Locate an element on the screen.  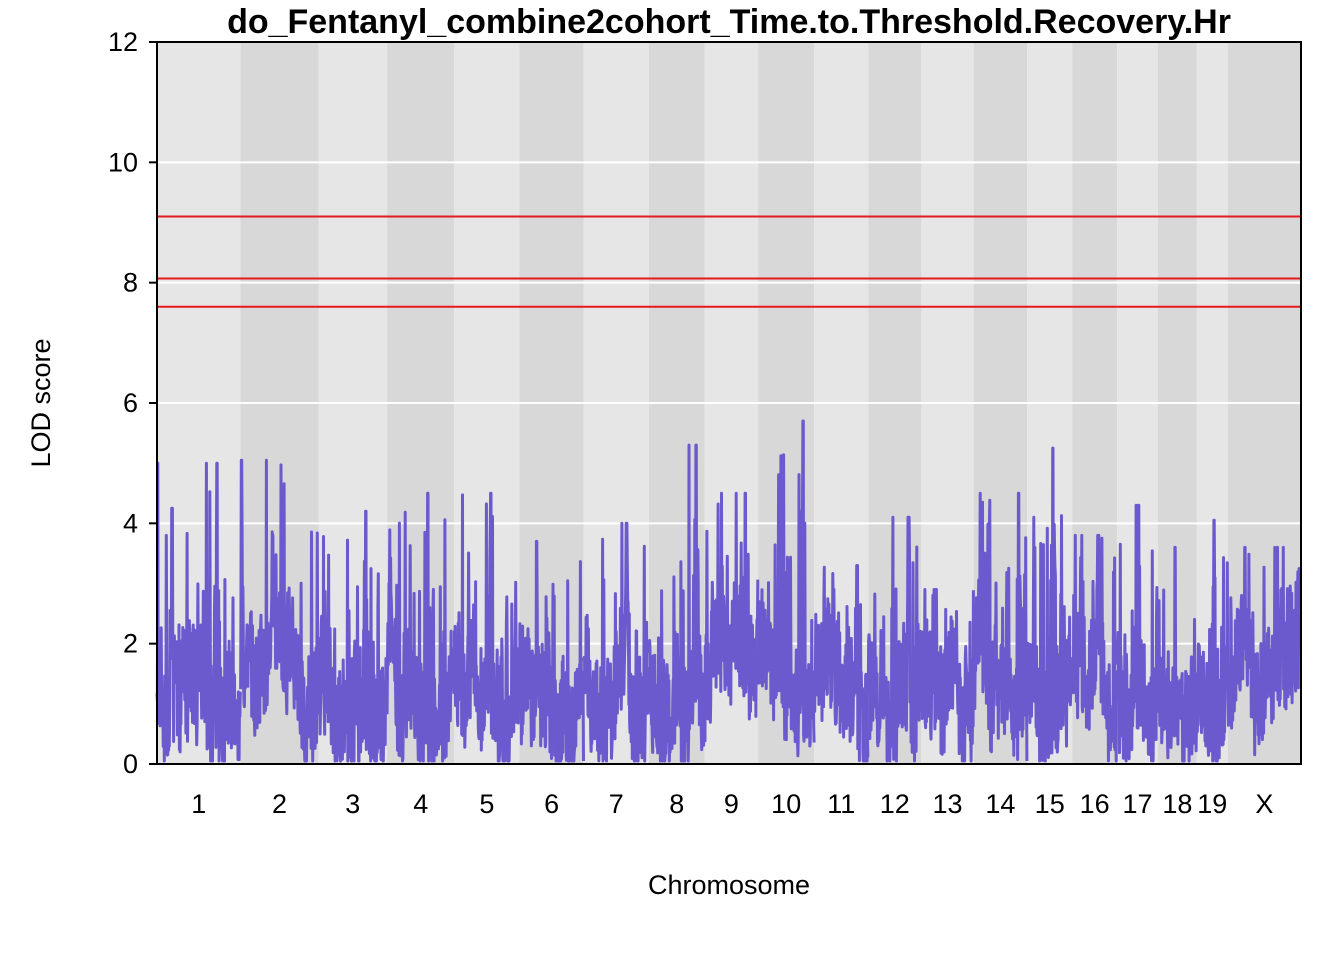
x-tick-label-5: 5 is located at coordinates (486, 804).